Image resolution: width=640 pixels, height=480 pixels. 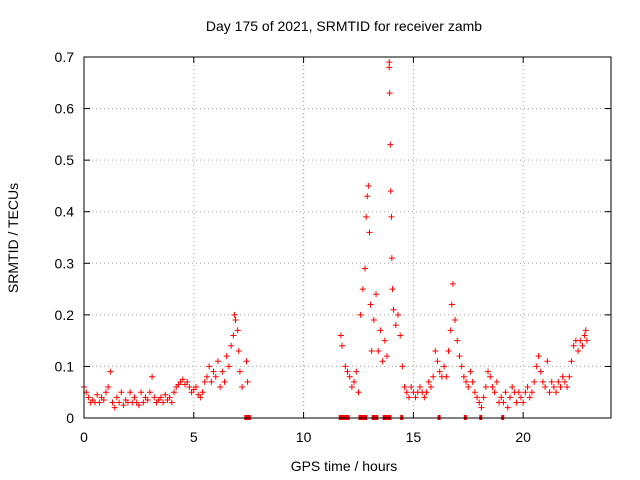 I want to click on y-tick-label: 0.6, so click(x=65, y=109).